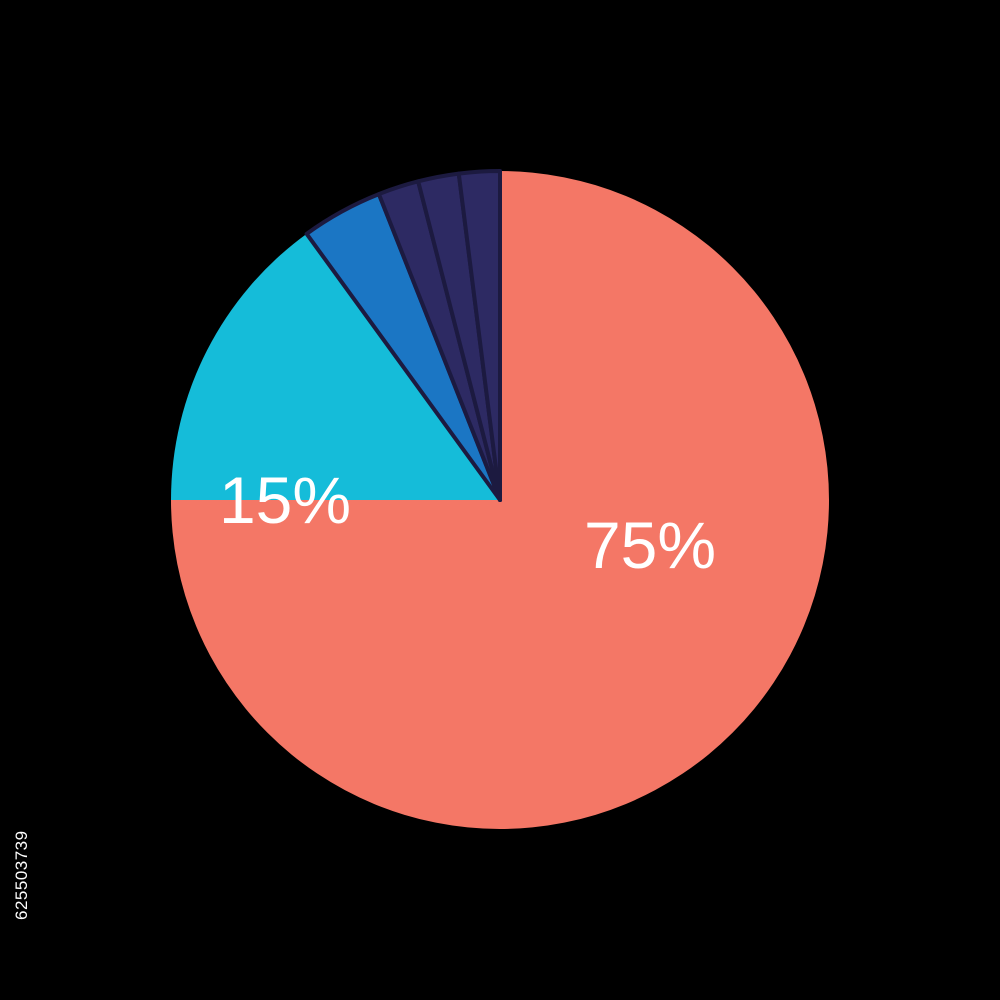 This screenshot has height=1000, width=1000. I want to click on pie-labels: 75% 15%, so click(467, 522).